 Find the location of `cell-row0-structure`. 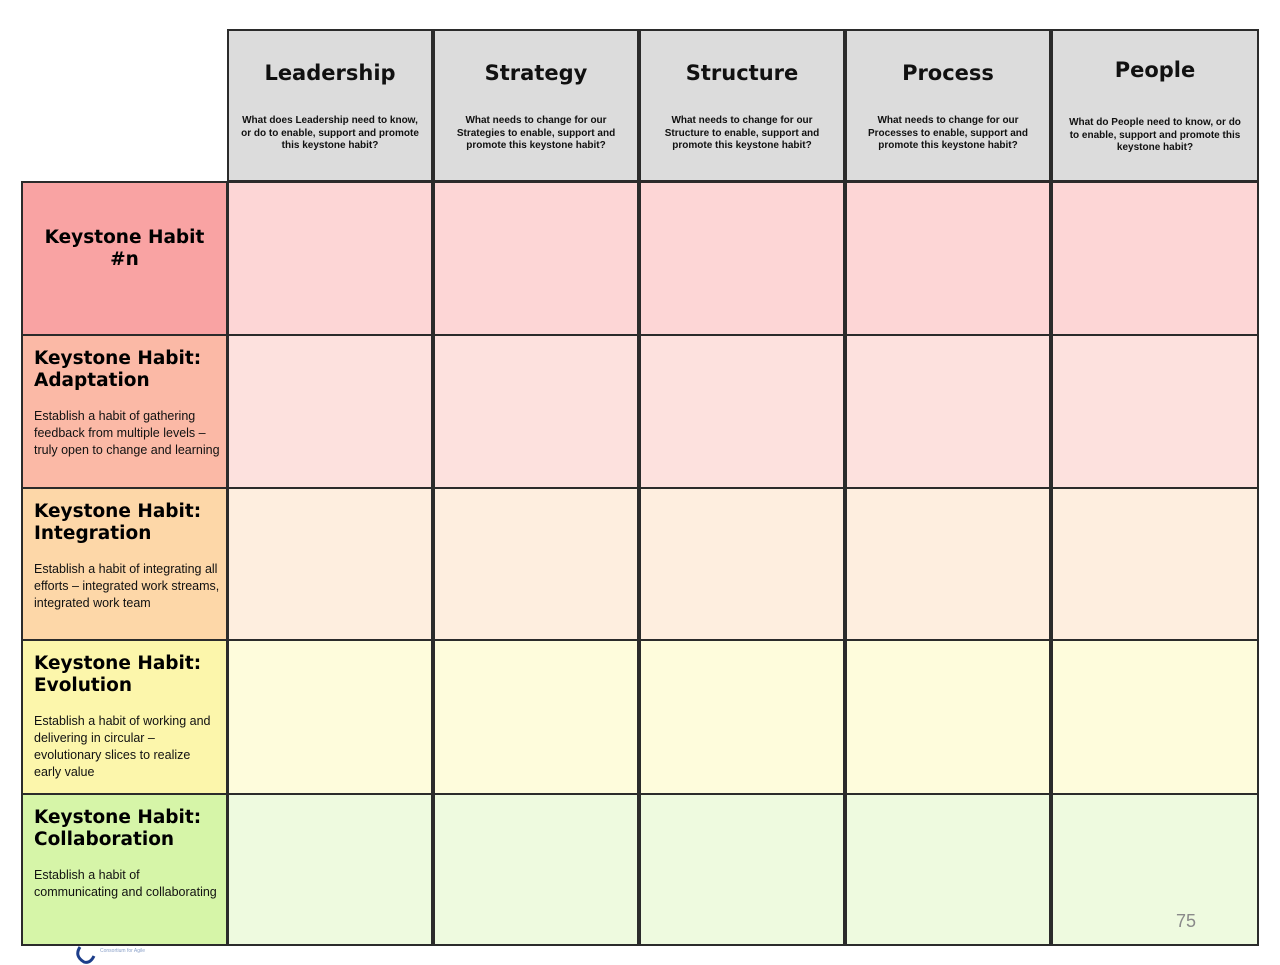

cell-row0-structure is located at coordinates (742, 258).